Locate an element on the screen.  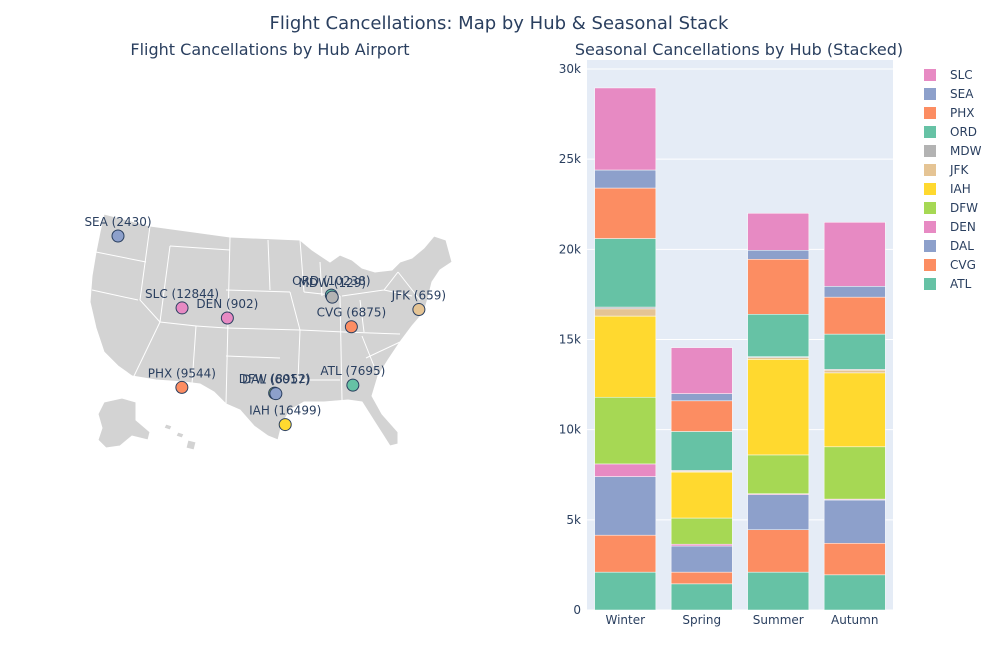
bar-phx-summer is located at coordinates (778, 287).